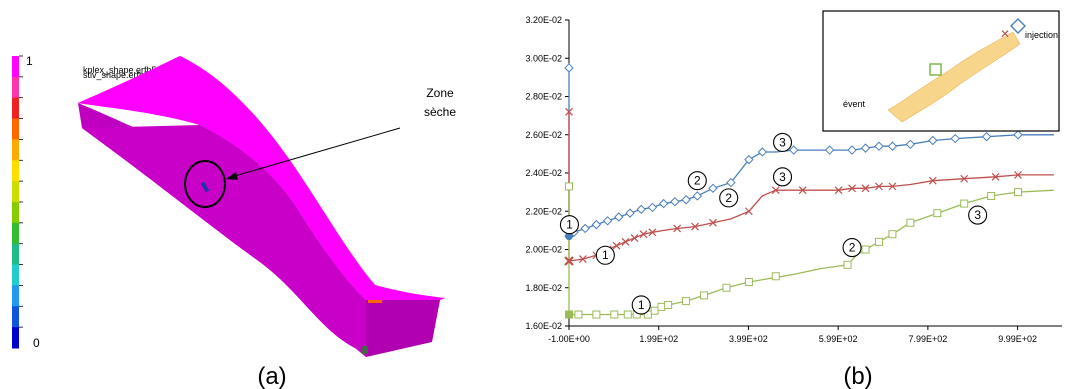 This screenshot has height=389, width=1077. I want to click on colorbar-max-label: 1, so click(29, 61).